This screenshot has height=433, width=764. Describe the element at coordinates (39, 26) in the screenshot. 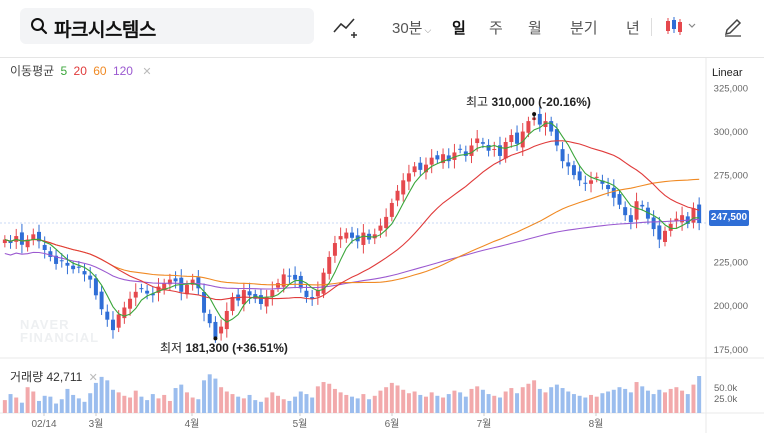

I see `search-icon` at that location.